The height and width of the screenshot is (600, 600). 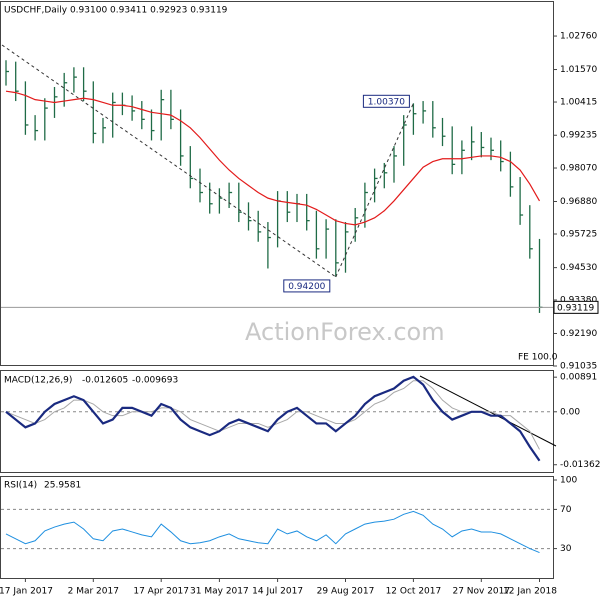 What do you see at coordinates (530, 592) in the screenshot?
I see `x-tick-label: 12 Jan 2018` at bounding box center [530, 592].